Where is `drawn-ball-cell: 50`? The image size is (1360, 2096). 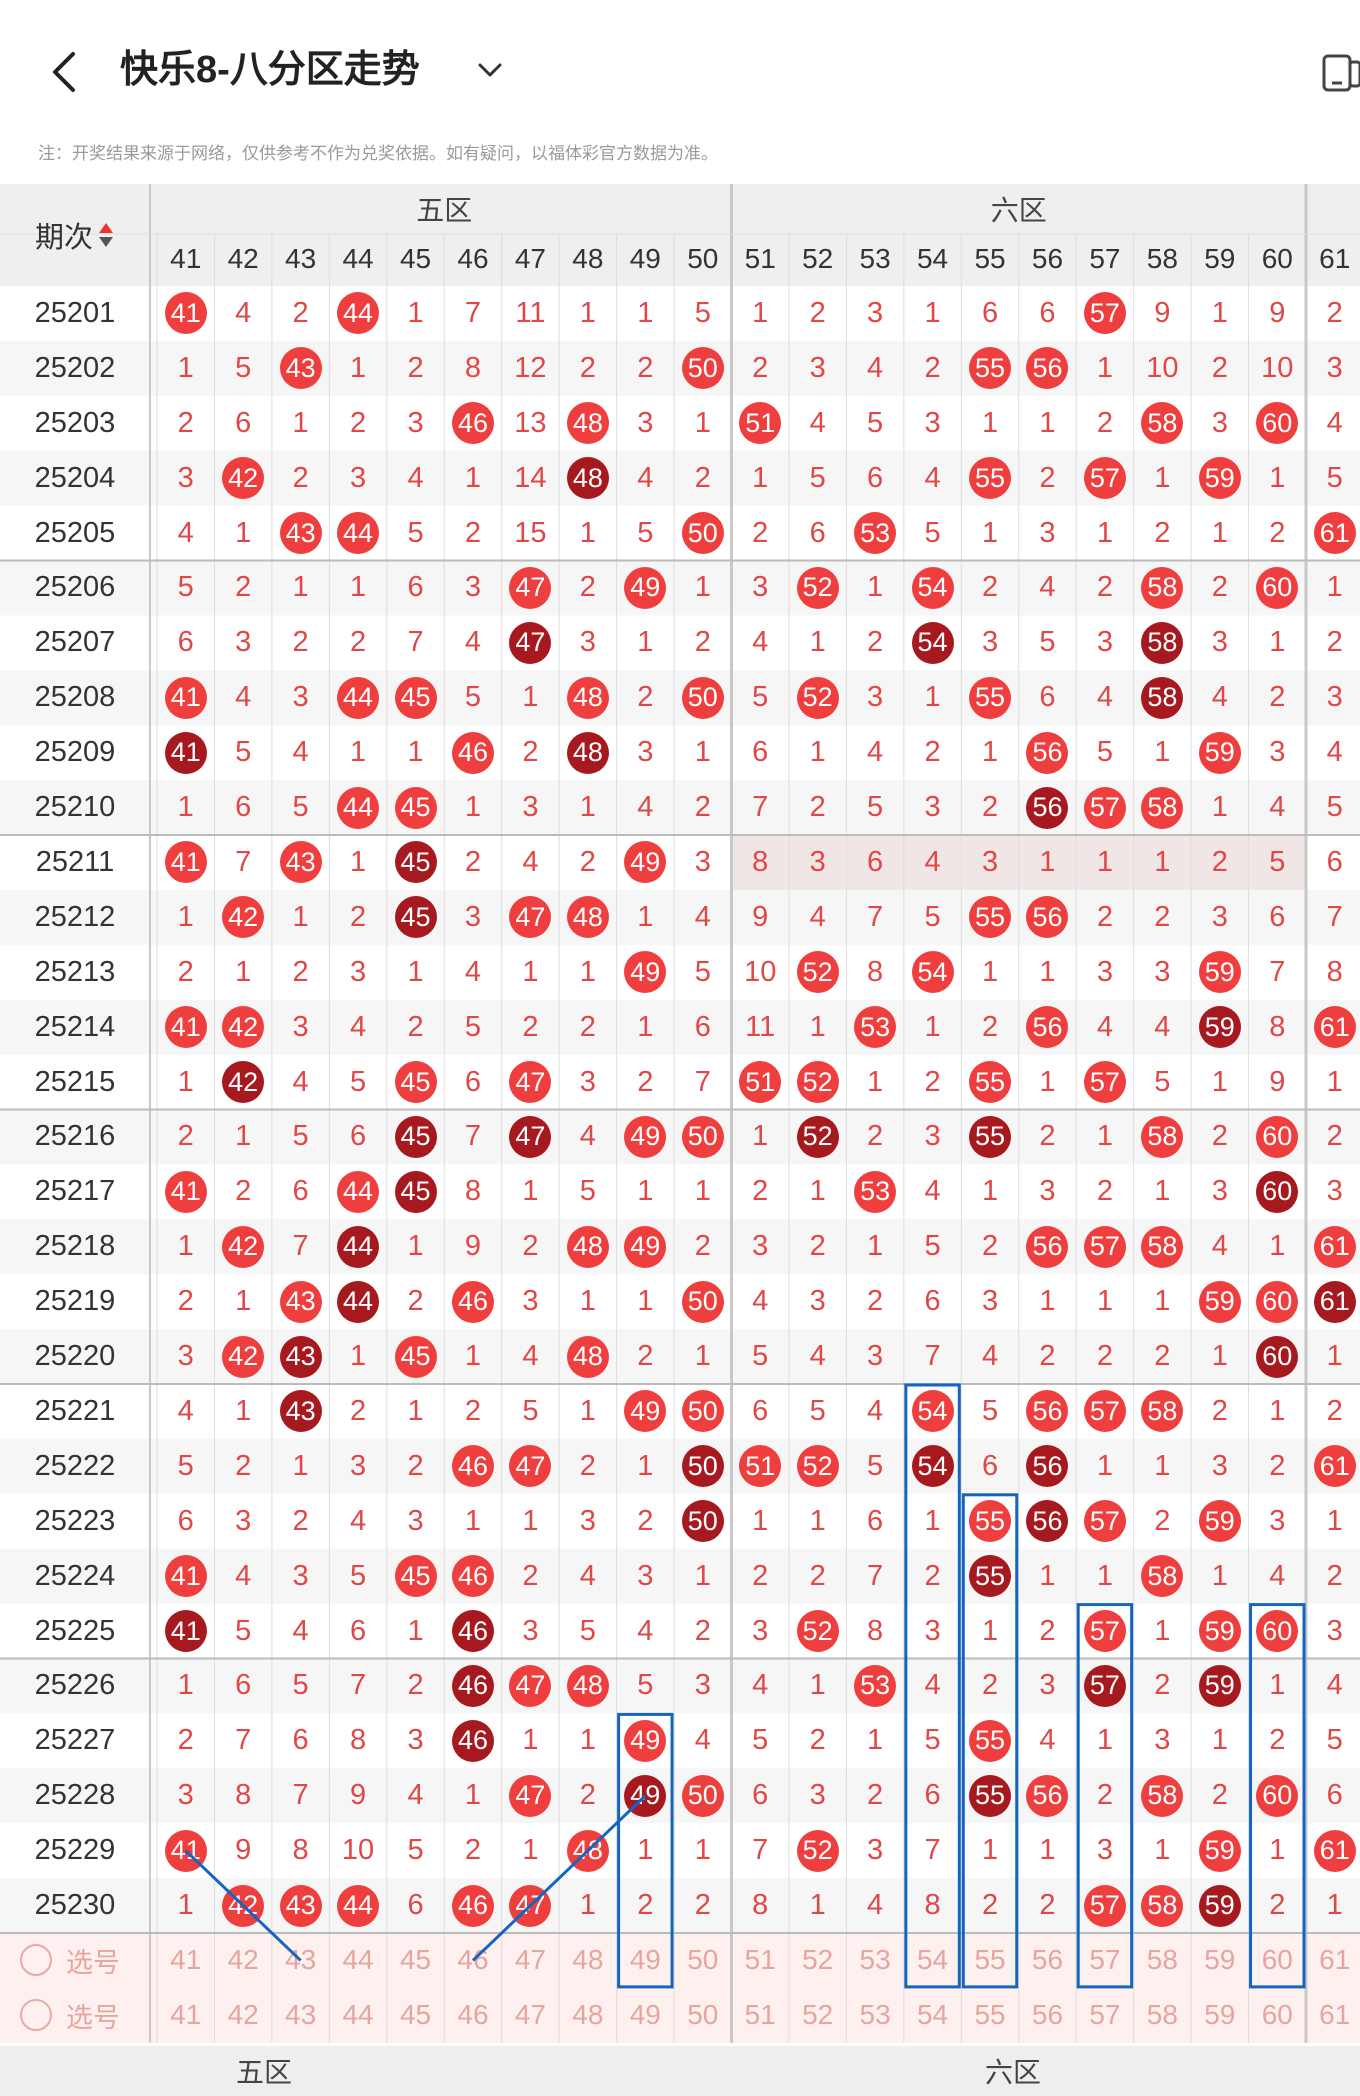
drawn-ball-cell: 50 is located at coordinates (702, 1795).